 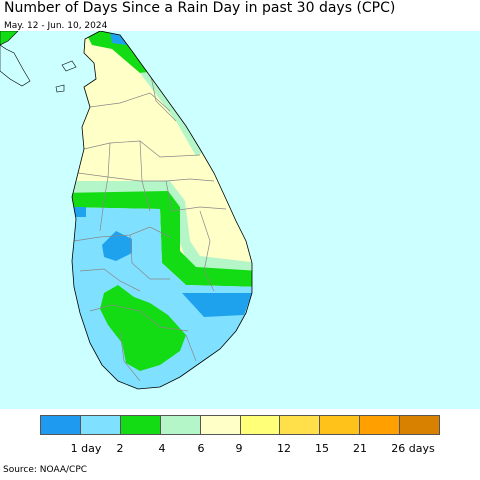 I want to click on legend-label-12: 12, so click(x=284, y=448).